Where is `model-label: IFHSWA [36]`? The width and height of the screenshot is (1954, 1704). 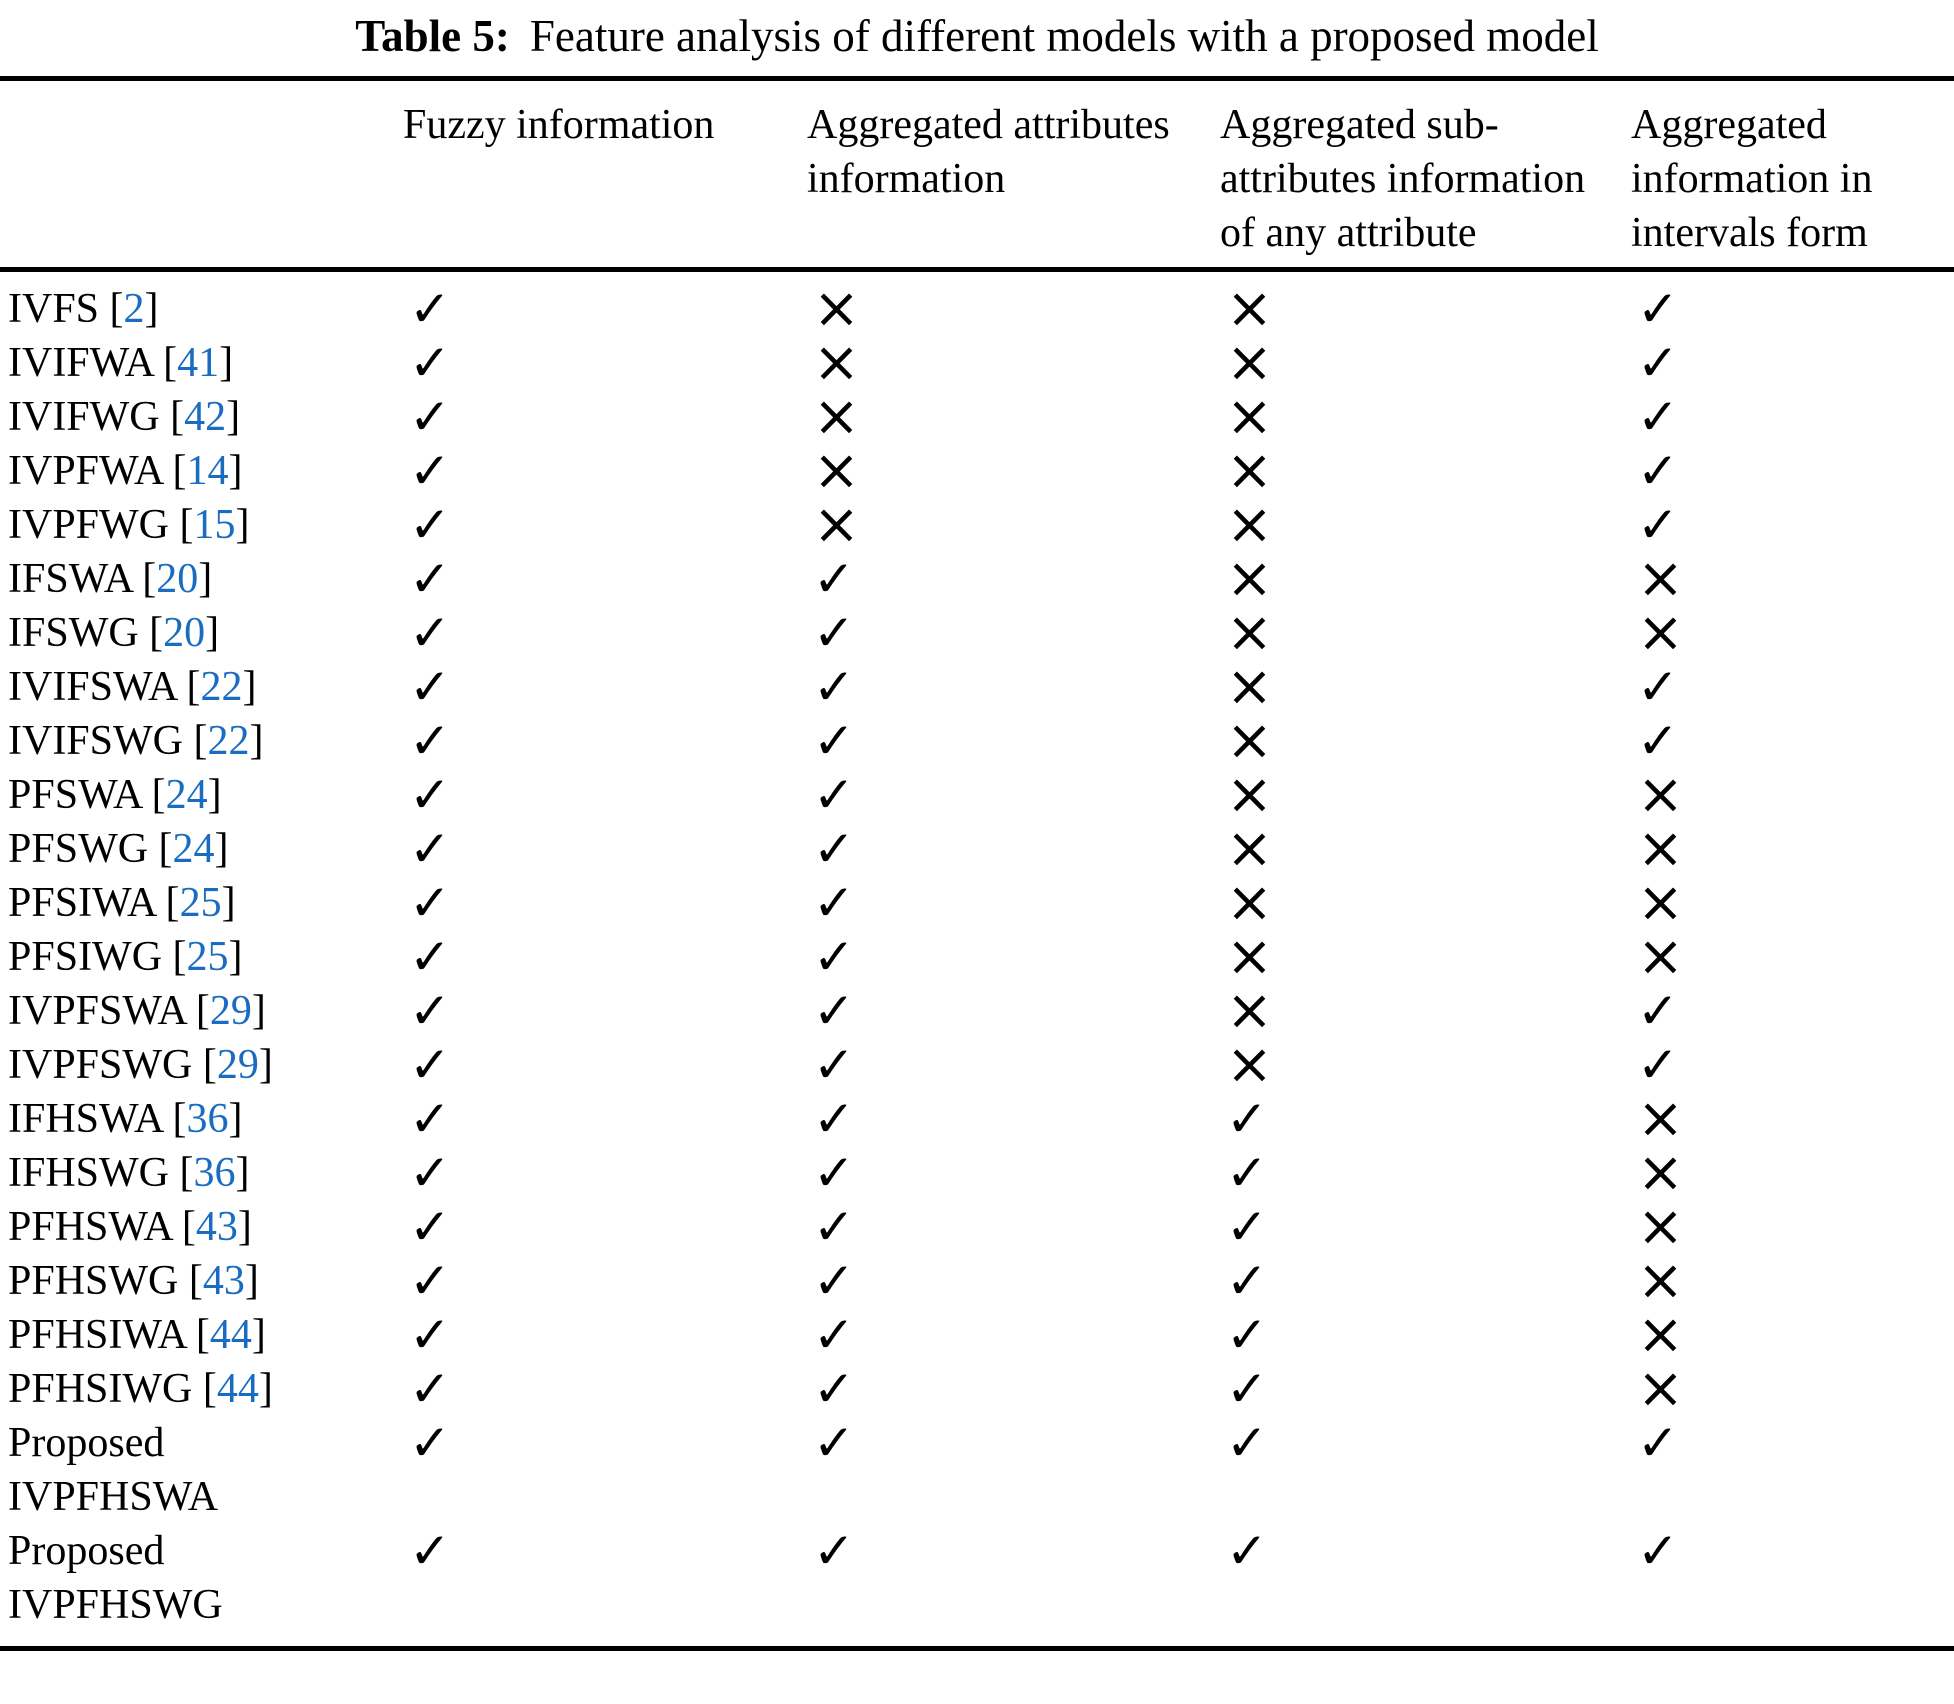 model-label: IFHSWA [36] is located at coordinates (125, 1119).